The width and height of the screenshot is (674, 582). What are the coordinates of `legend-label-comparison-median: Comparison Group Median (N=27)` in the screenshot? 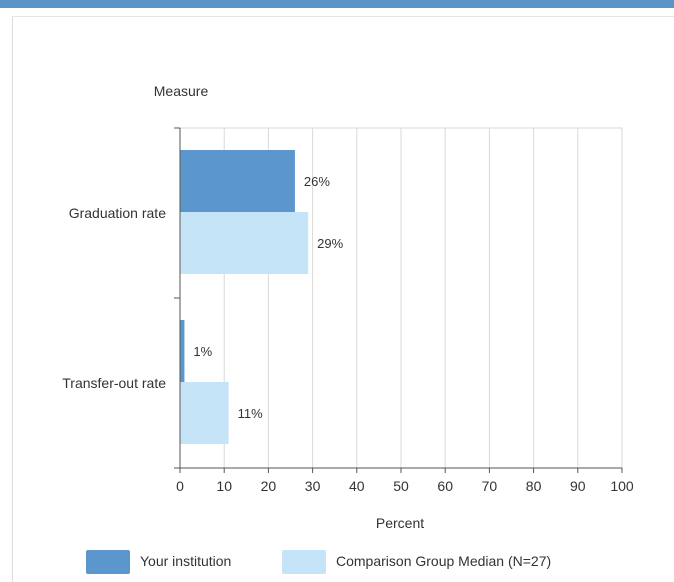 It's located at (443, 561).